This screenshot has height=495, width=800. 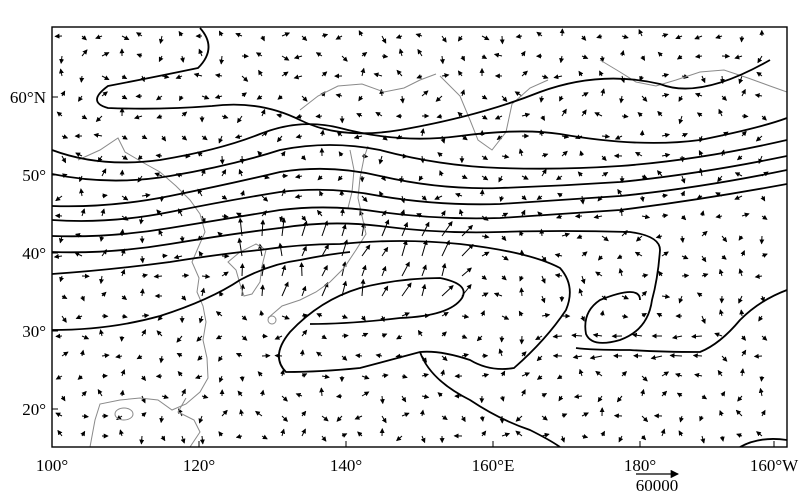 I want to click on x-tick-label: 160°E, so click(x=493, y=465).